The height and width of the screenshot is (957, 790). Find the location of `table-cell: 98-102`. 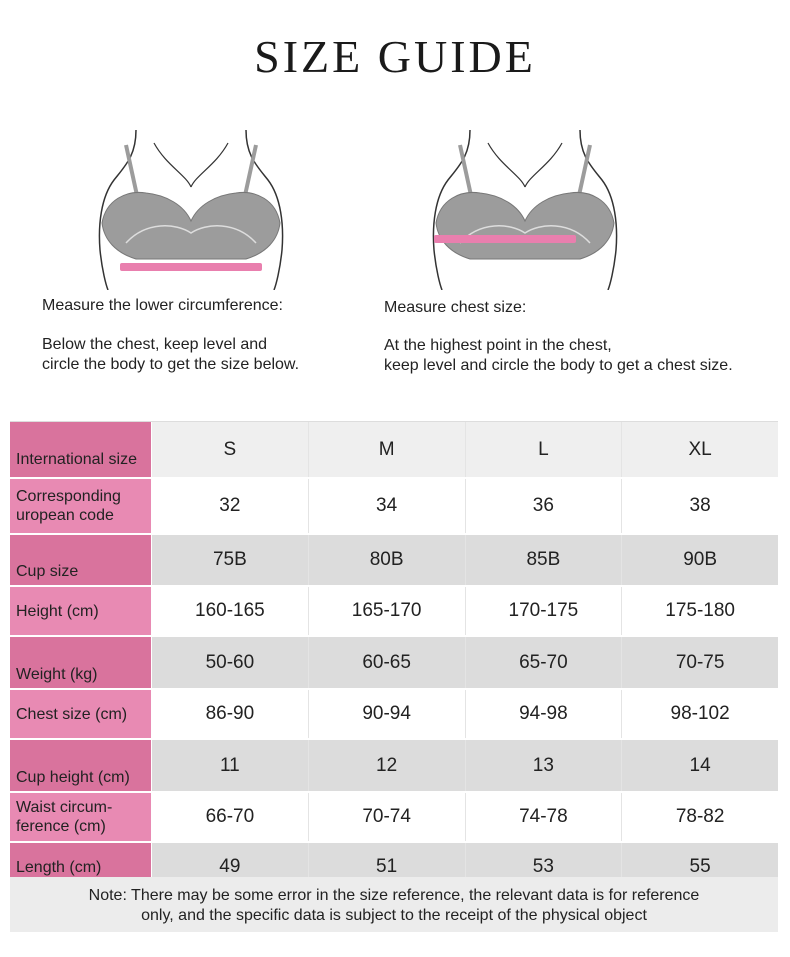

table-cell: 98-102 is located at coordinates (700, 714).